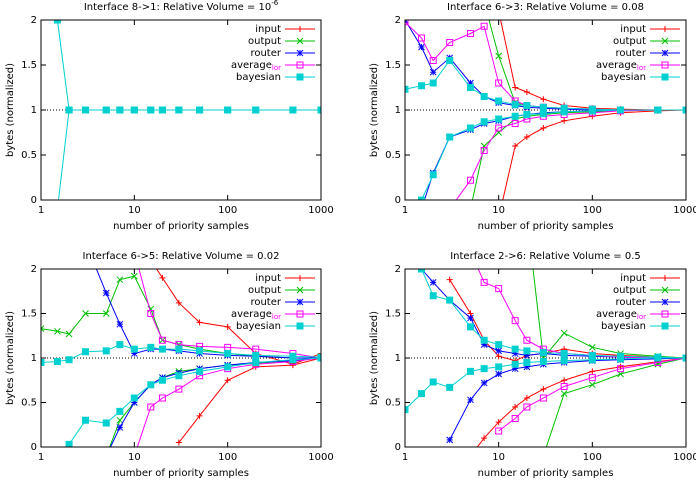 The width and height of the screenshot is (696, 481). I want to click on legend-label: bayesian, so click(623, 77).